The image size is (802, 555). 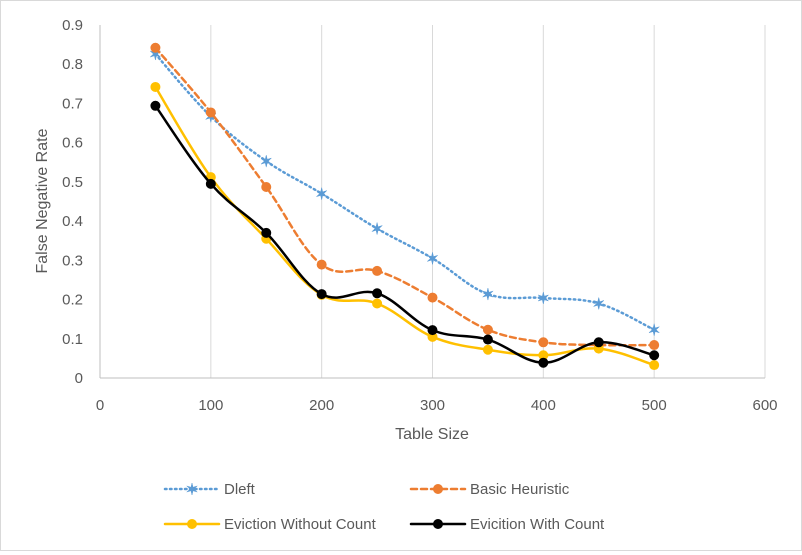 I want to click on legend-label: Basic Heuristic, so click(x=520, y=489).